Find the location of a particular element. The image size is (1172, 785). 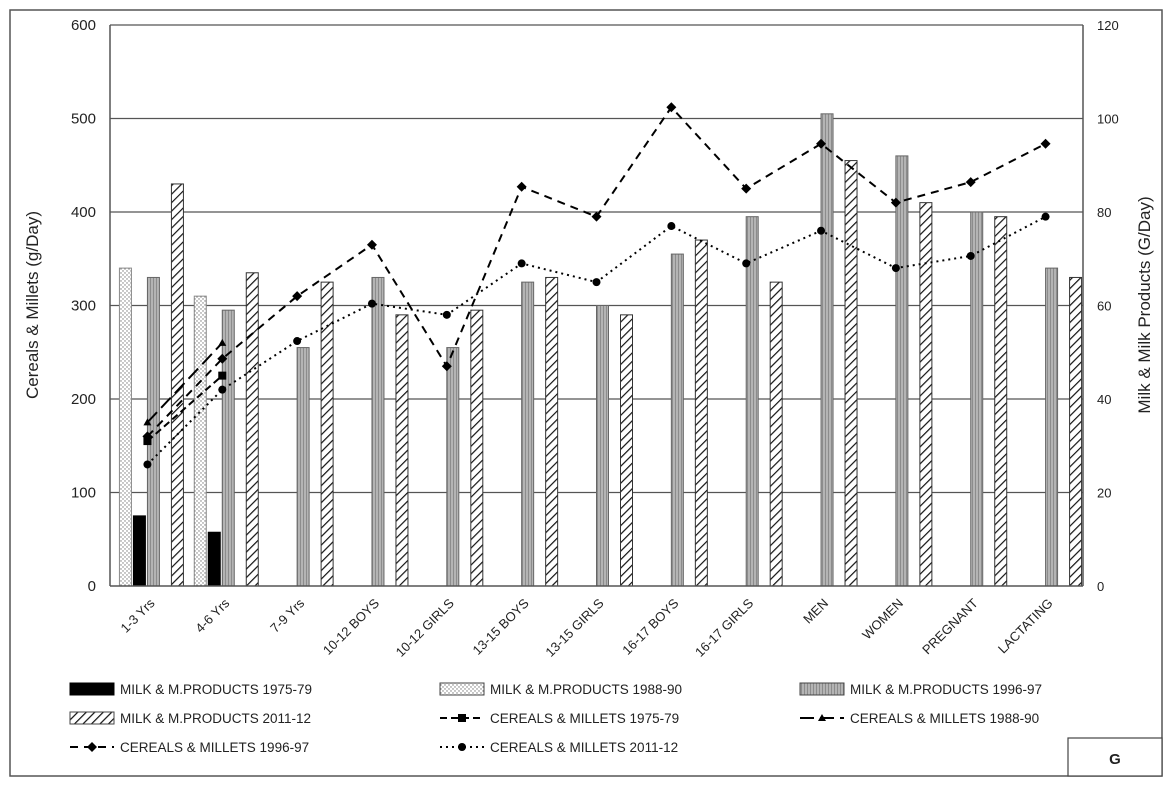

legend-label: CEREALS & MILLETS 2011-12 is located at coordinates (584, 747).